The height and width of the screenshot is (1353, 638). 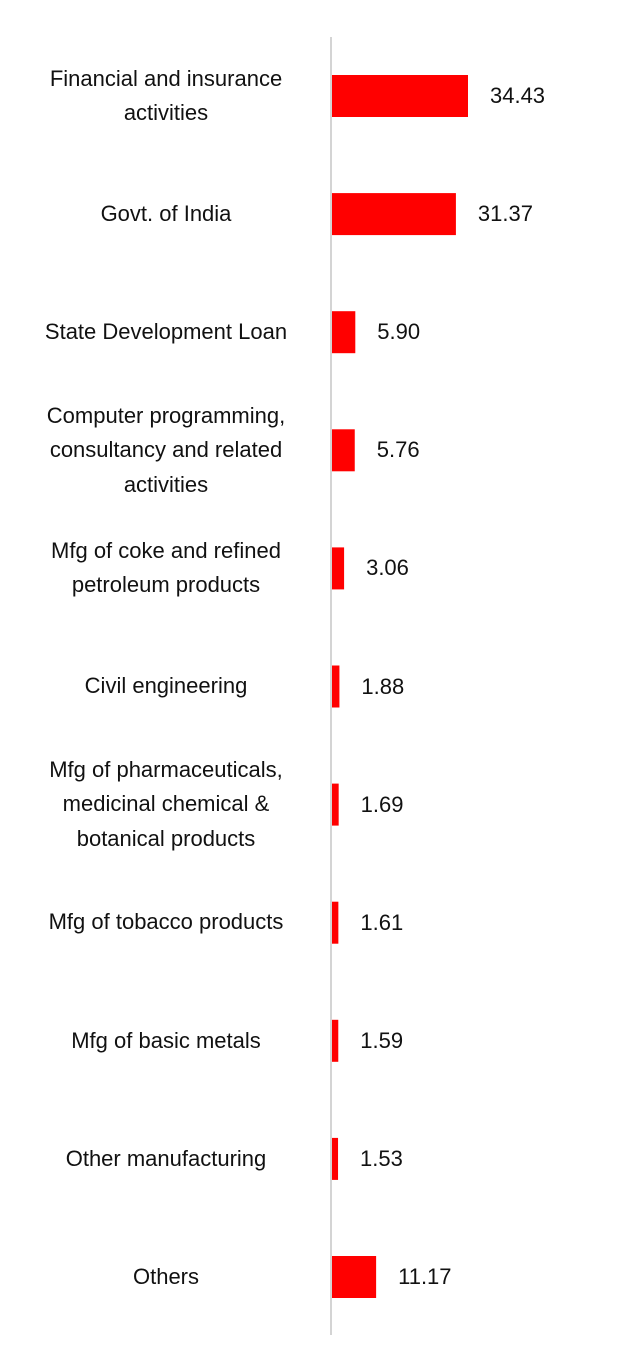 What do you see at coordinates (166, 96) in the screenshot?
I see `category-label: Financial and insurance activities` at bounding box center [166, 96].